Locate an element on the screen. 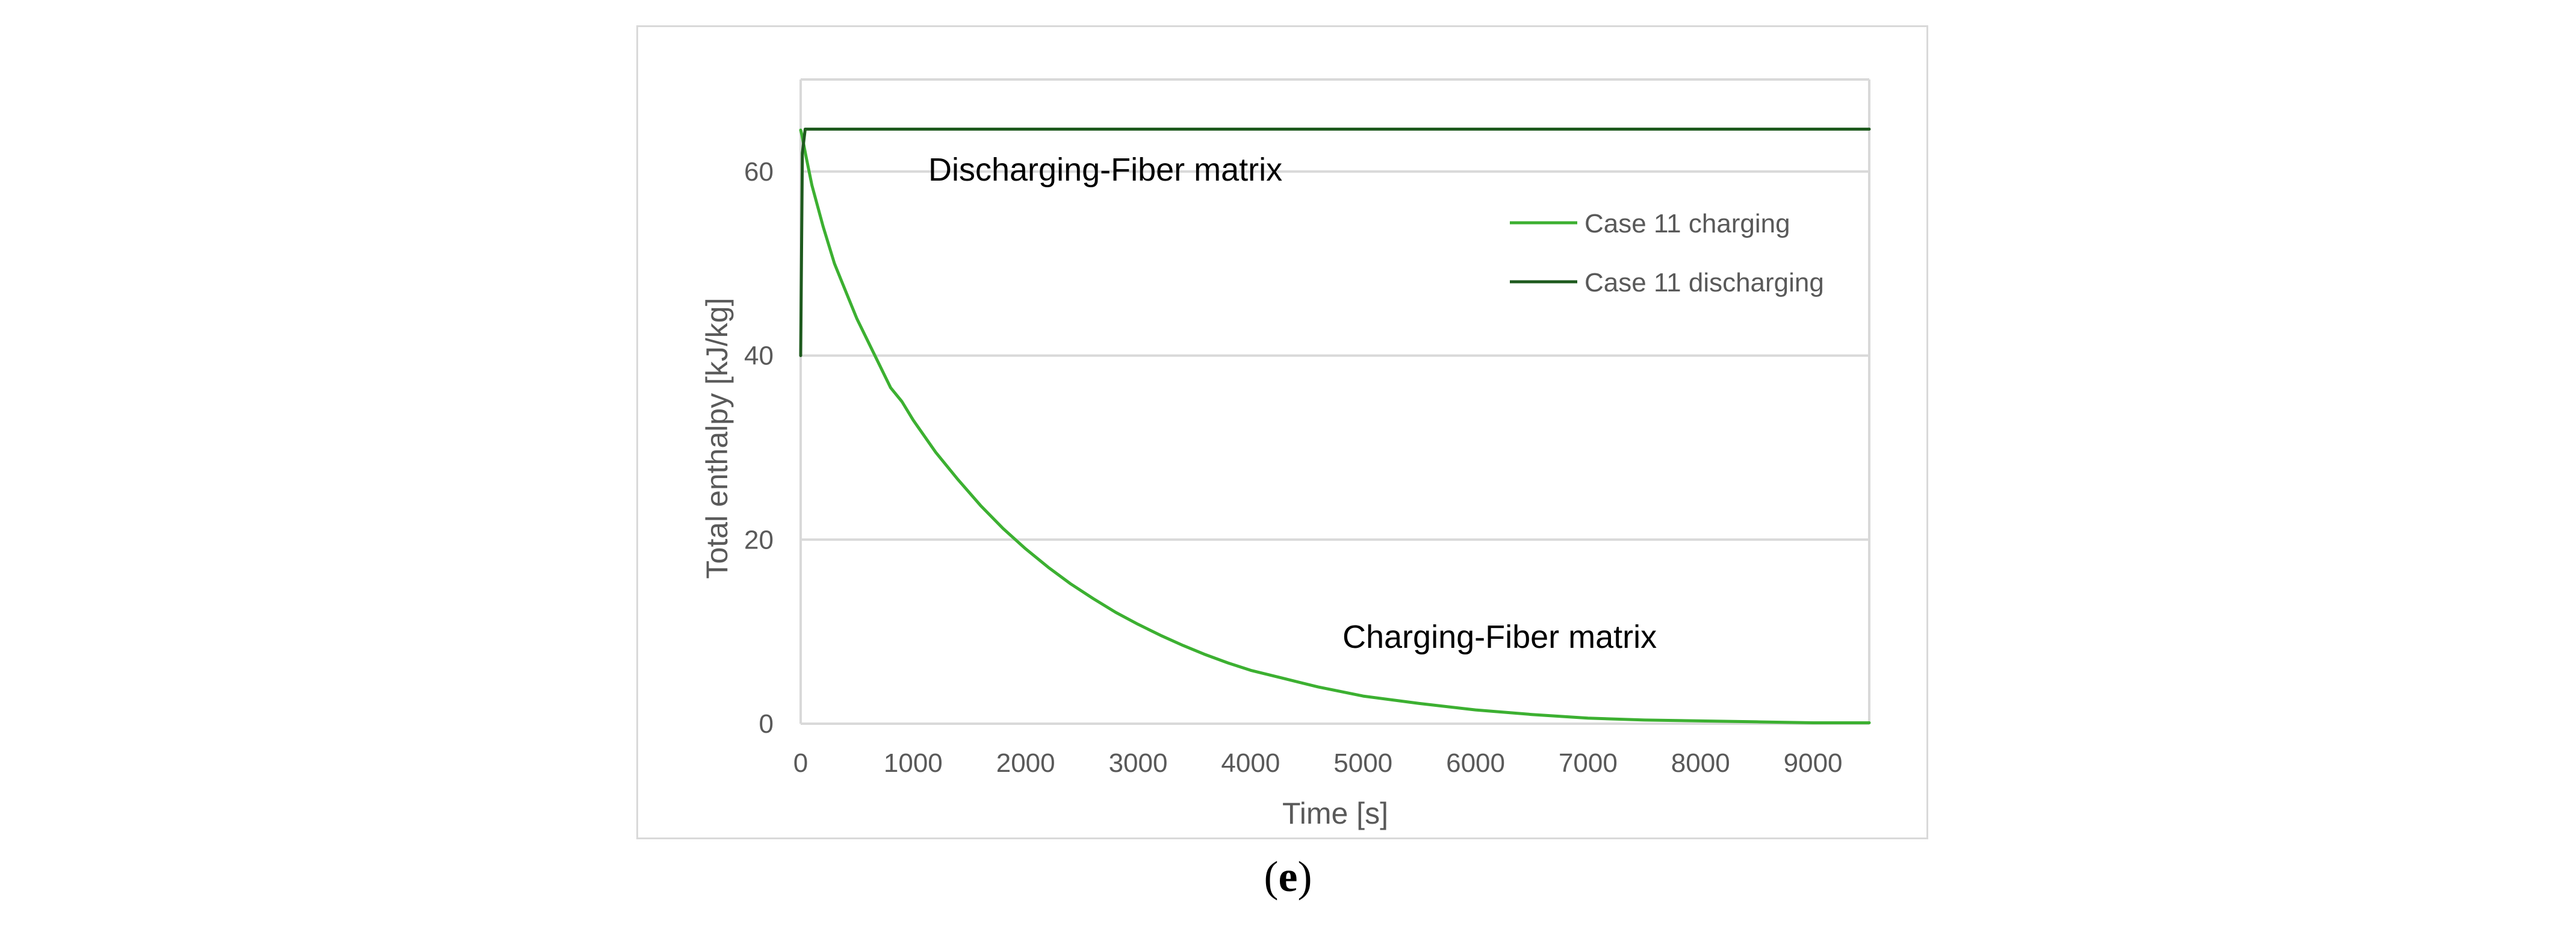 The image size is (2576, 926). panel-label-close: ) is located at coordinates (1304, 877).